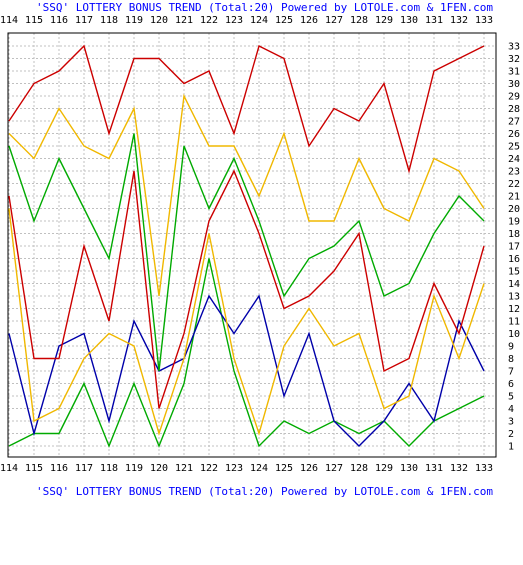 Image resolution: width=523 pixels, height=565 pixels. What do you see at coordinates (259, 20) in the screenshot?
I see `x-tick-top-124: 124` at bounding box center [259, 20].